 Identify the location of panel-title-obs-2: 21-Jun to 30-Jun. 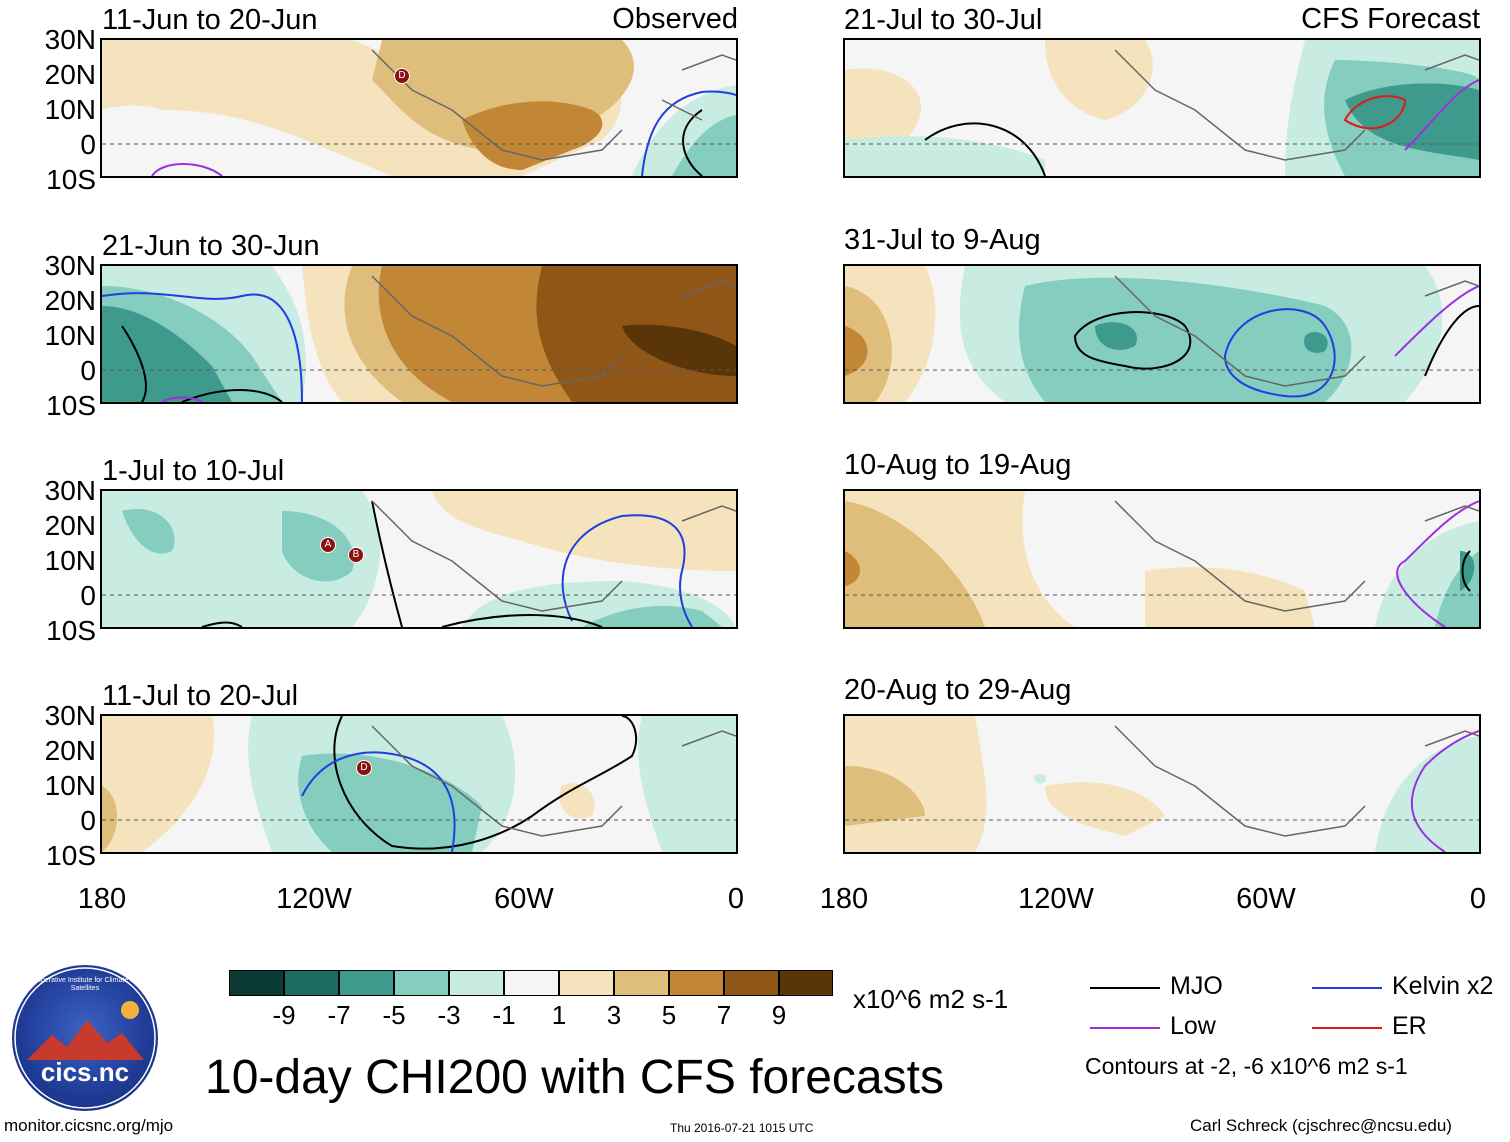
(211, 246).